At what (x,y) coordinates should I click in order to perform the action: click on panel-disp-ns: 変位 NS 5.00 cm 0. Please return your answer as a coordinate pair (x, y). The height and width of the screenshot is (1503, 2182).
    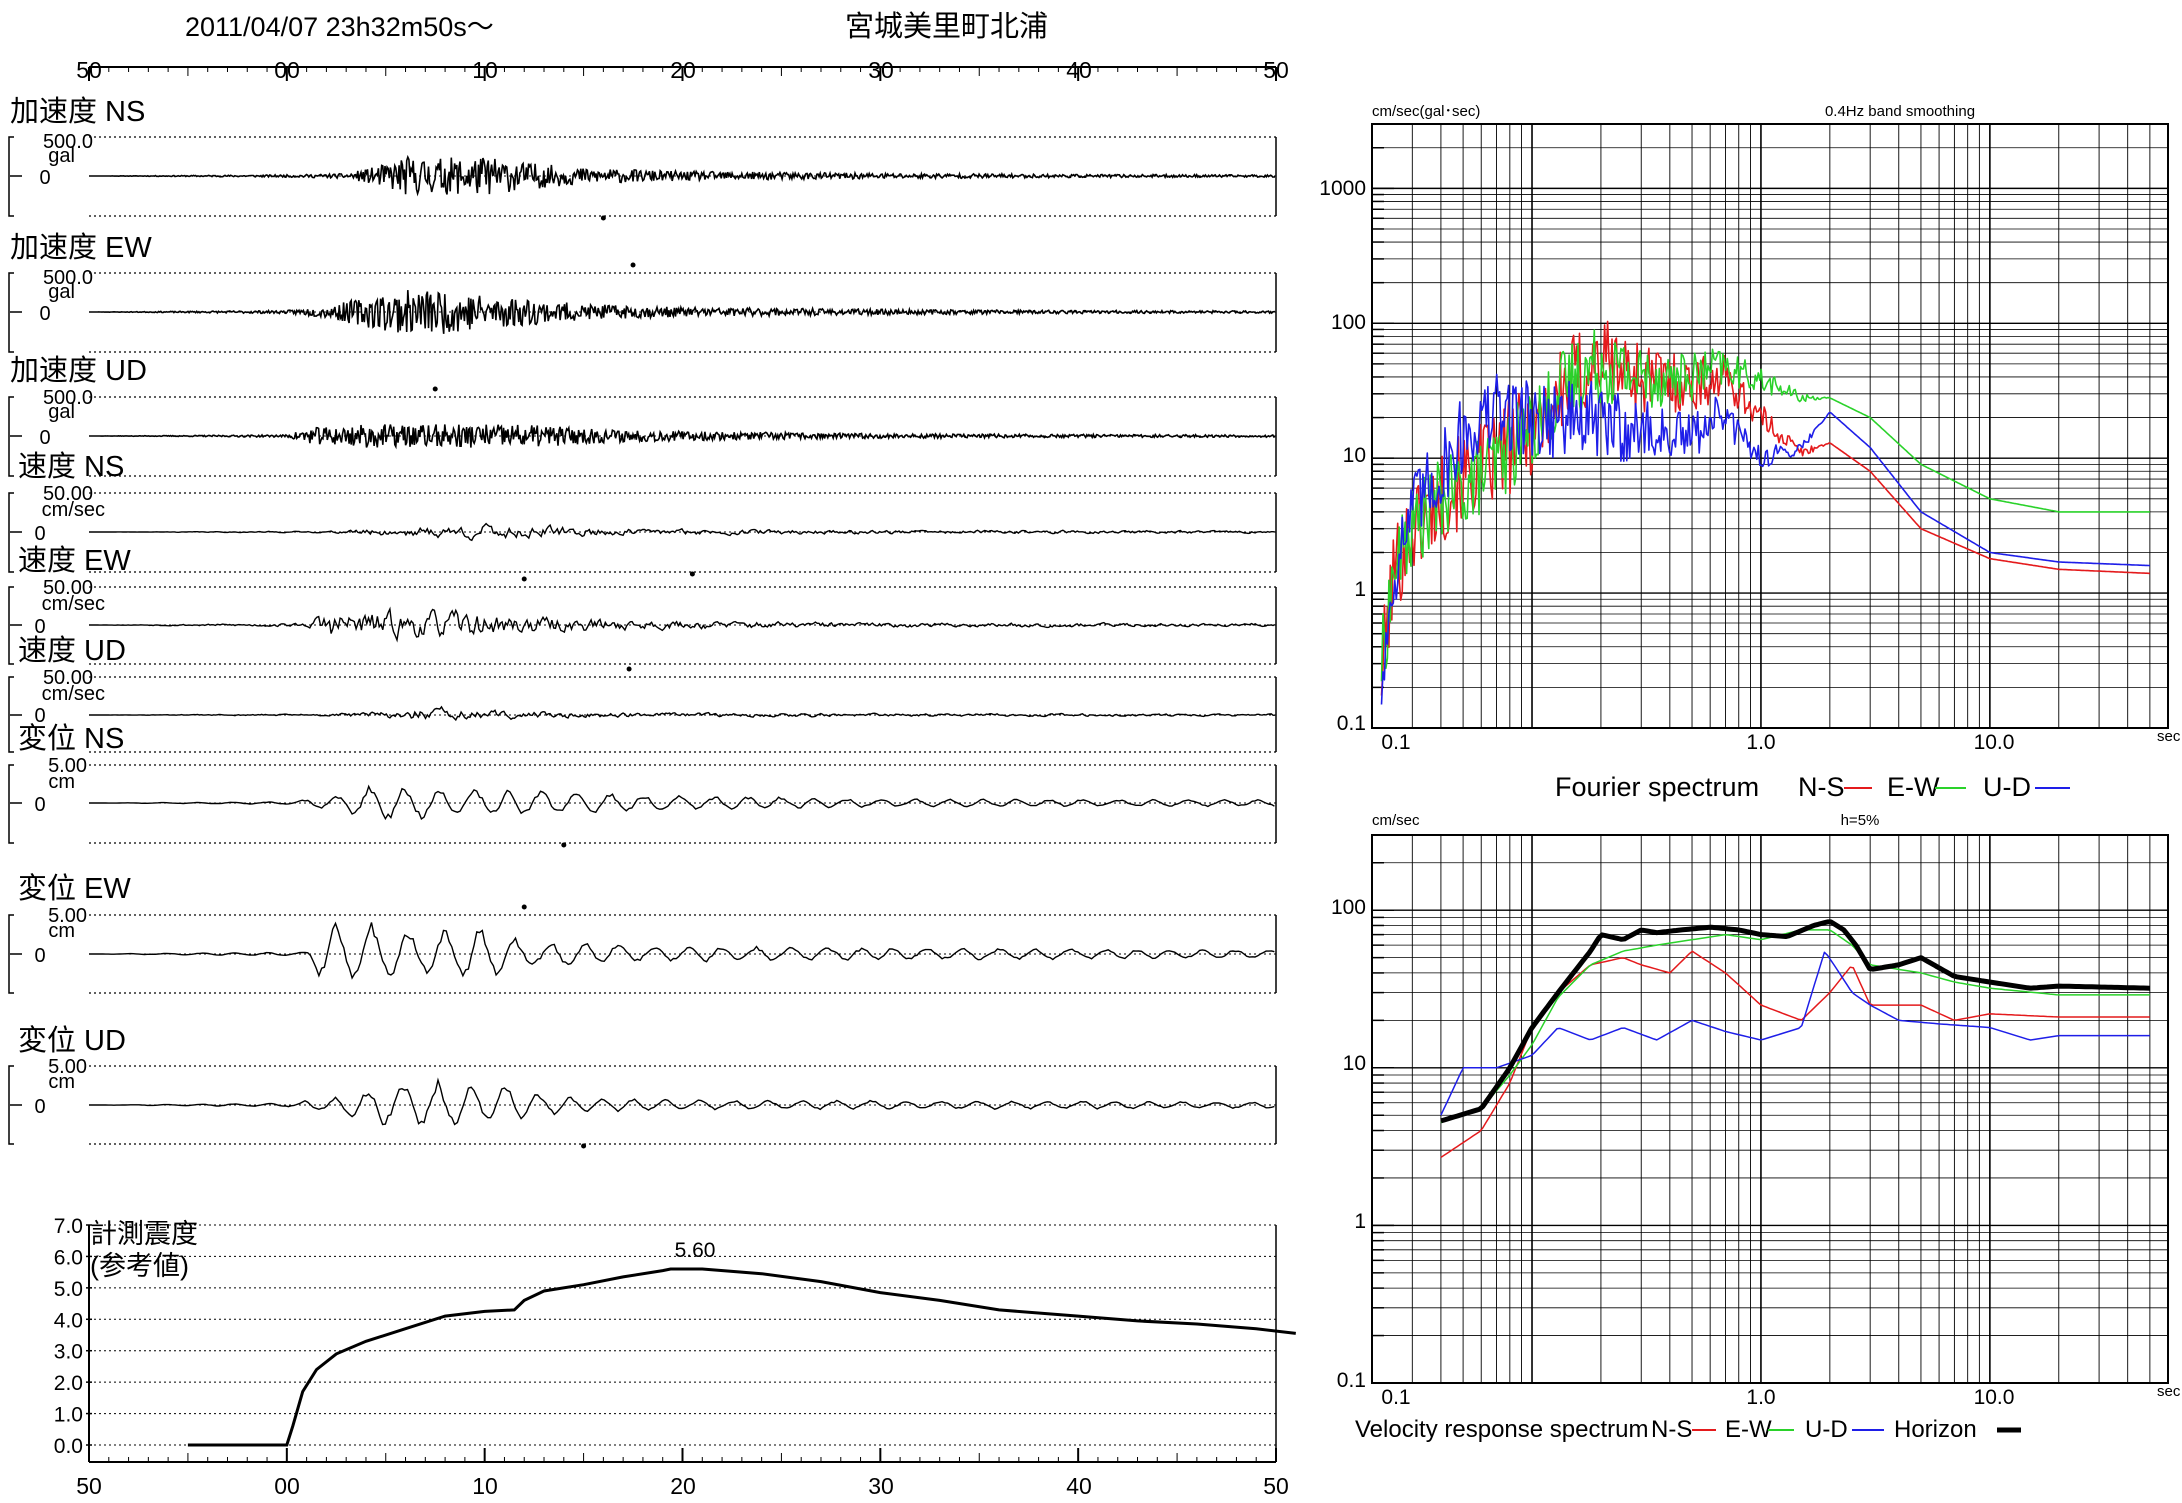
    Looking at the image, I should click on (642, 785).